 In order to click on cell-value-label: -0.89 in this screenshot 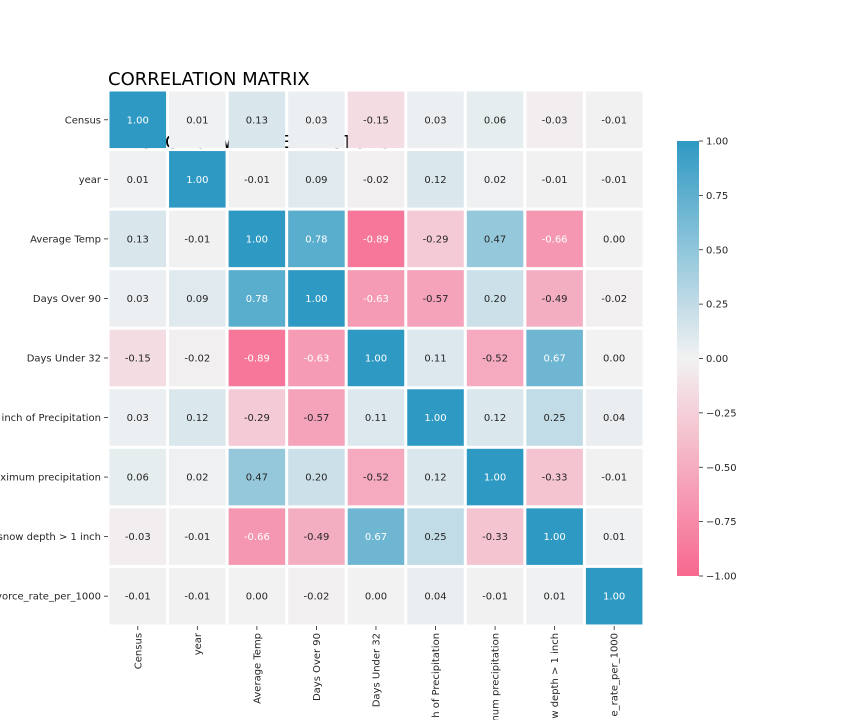, I will do `click(257, 358)`.